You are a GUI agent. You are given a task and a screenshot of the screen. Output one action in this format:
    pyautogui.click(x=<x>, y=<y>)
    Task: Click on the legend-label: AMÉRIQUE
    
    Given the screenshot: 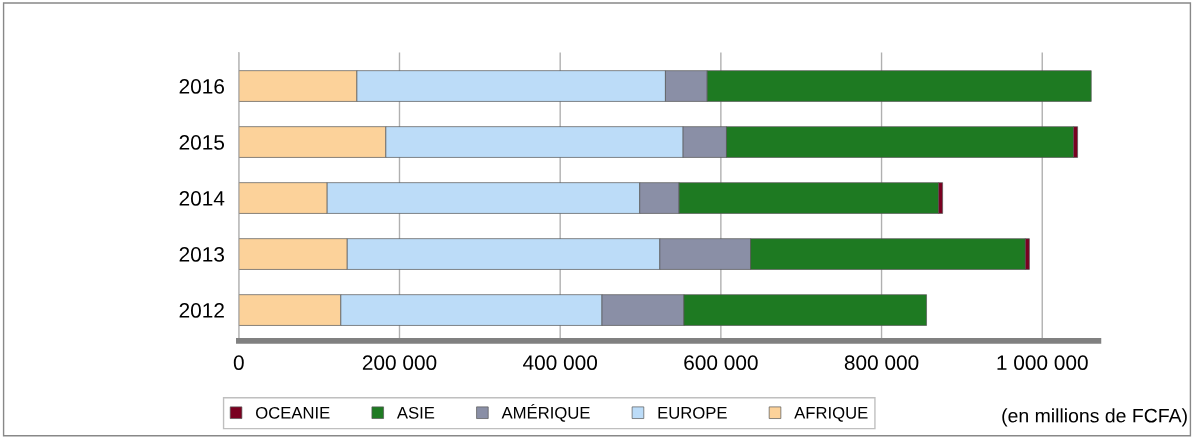 What is the action you would take?
    pyautogui.click(x=545, y=413)
    